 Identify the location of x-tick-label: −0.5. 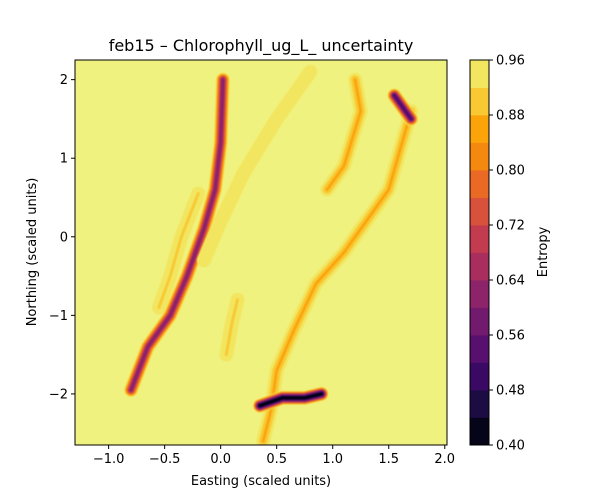
(165, 459).